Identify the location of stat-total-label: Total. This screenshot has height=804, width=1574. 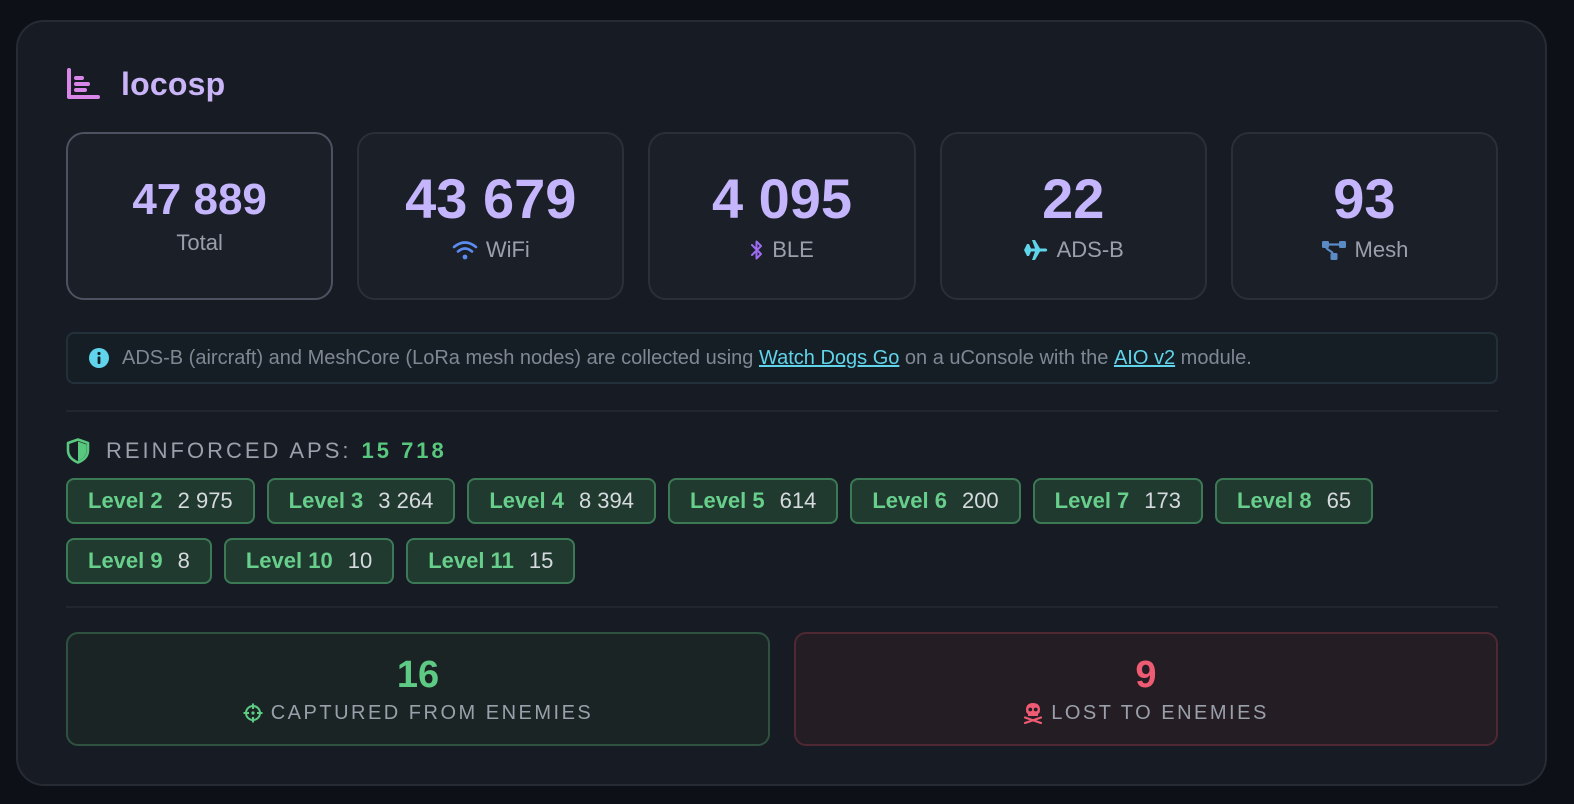
(199, 243).